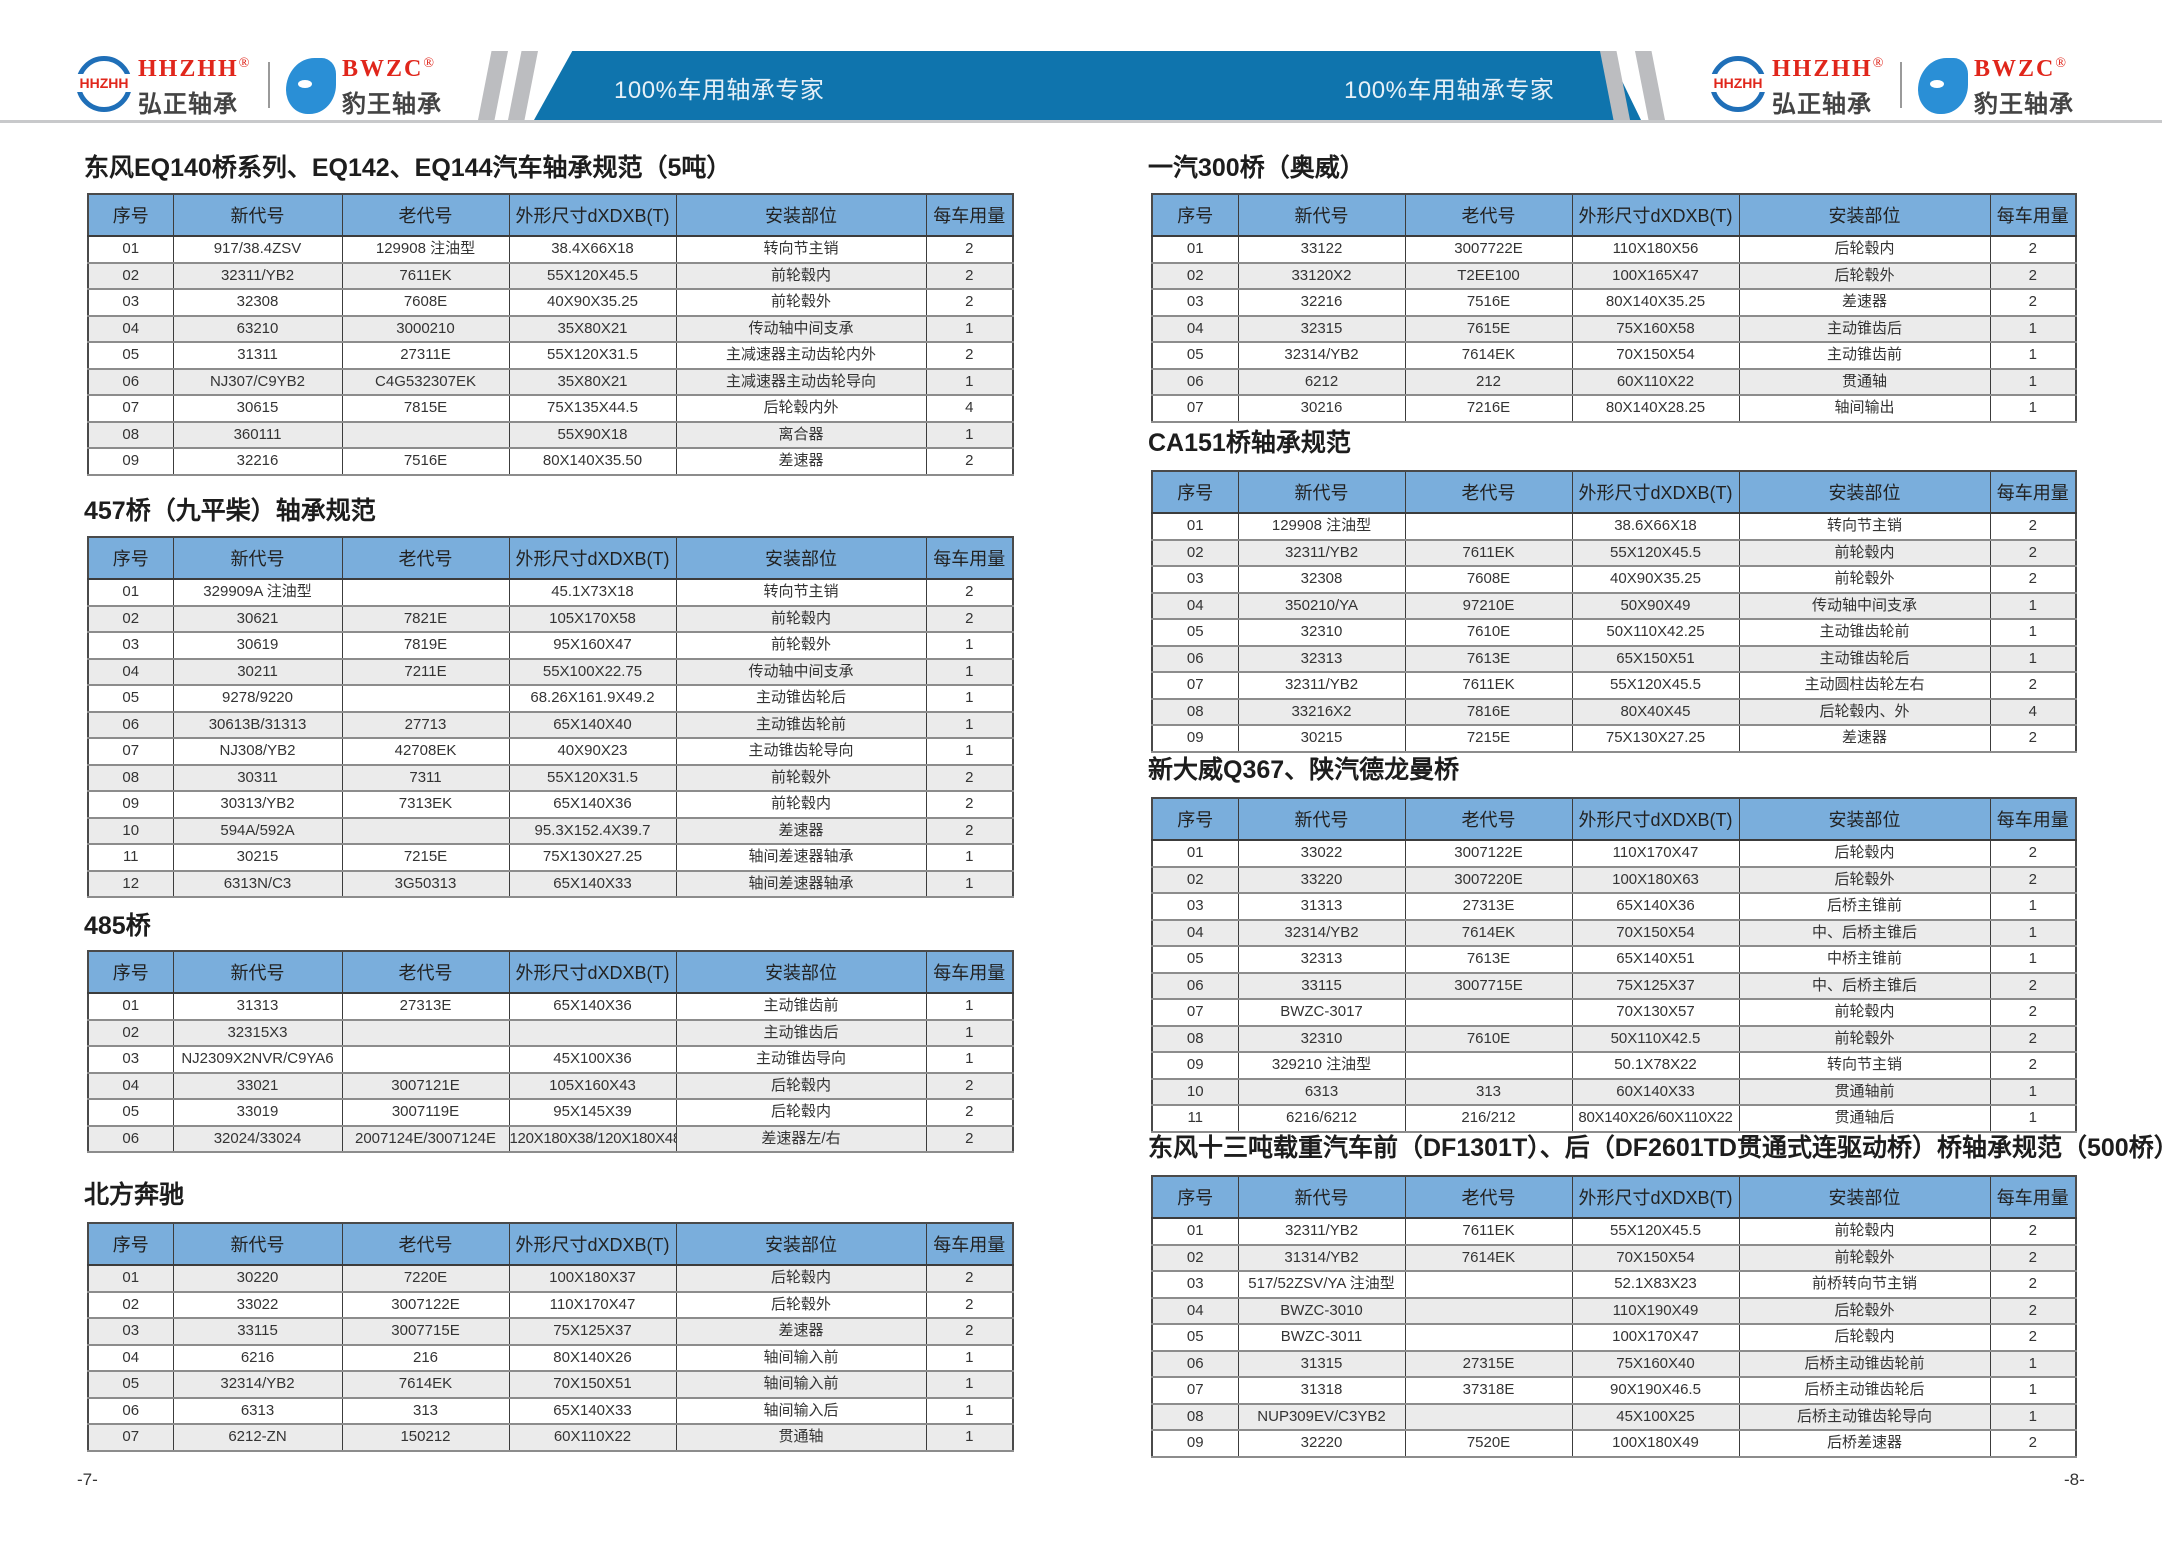 This screenshot has width=2162, height=1542. Describe the element at coordinates (1655, 960) in the screenshot. I see `cell-dimensions: 65X140X51` at that location.